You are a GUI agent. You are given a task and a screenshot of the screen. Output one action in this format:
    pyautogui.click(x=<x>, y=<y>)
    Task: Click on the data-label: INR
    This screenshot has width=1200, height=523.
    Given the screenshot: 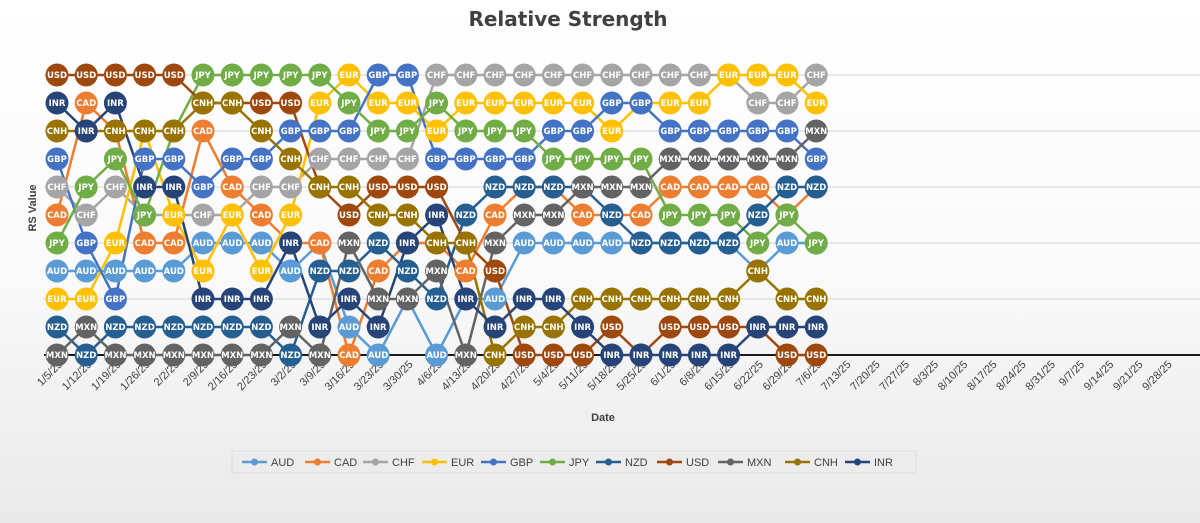 What is the action you would take?
    pyautogui.click(x=787, y=328)
    